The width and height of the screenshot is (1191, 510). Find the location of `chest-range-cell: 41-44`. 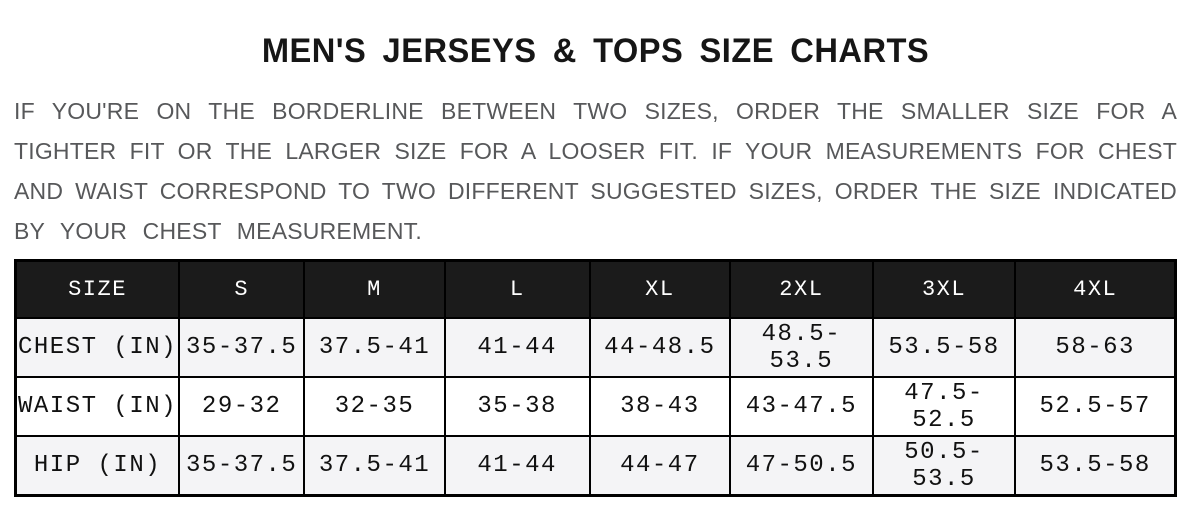

chest-range-cell: 41-44 is located at coordinates (517, 347).